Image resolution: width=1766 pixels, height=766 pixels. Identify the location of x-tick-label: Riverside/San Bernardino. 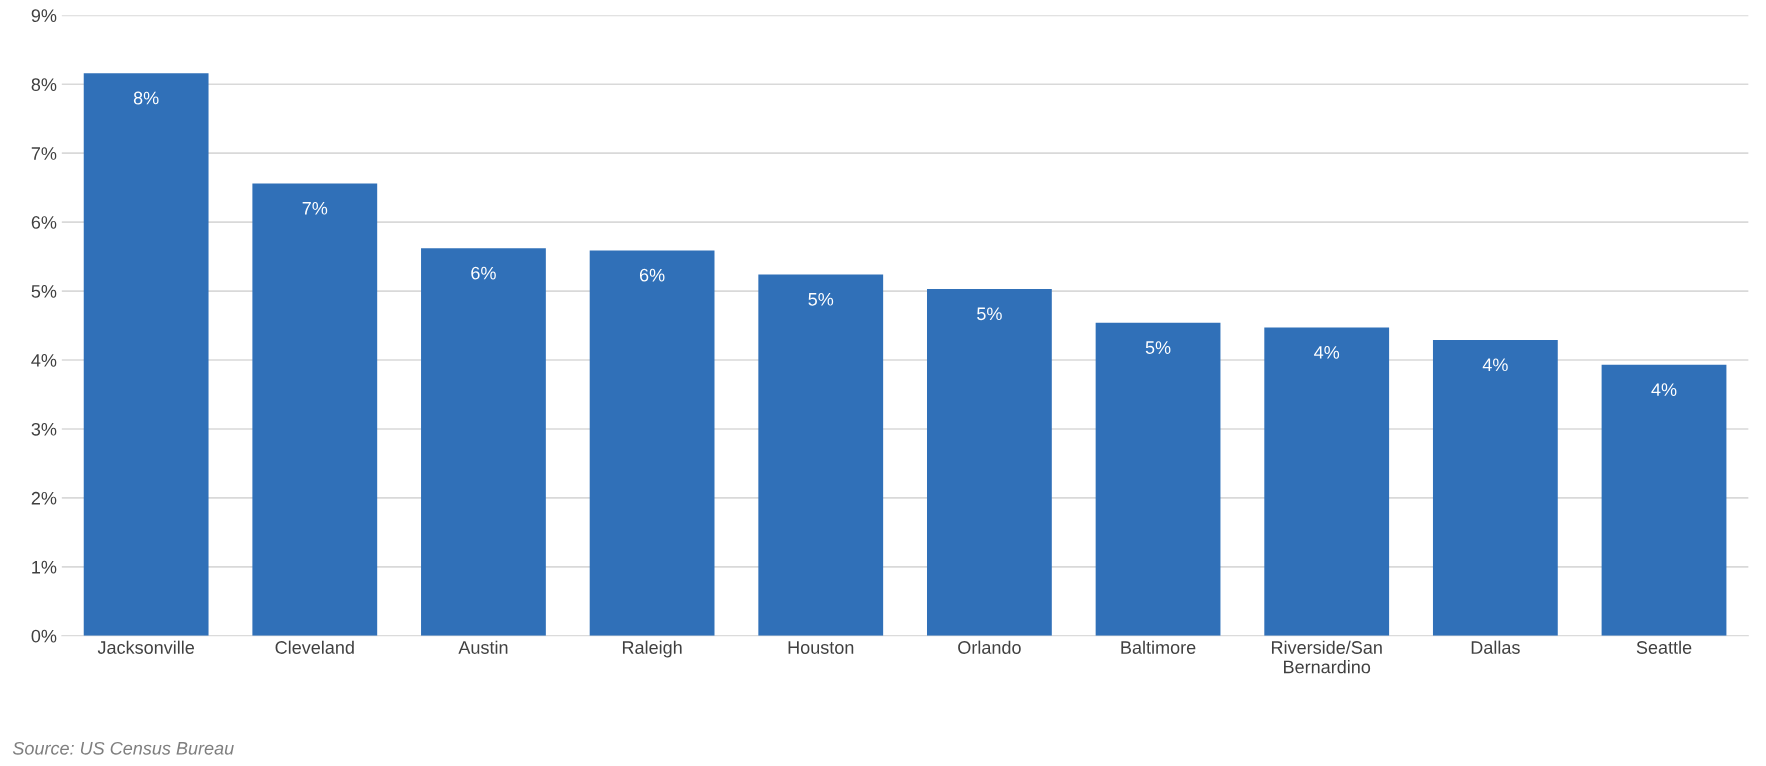
(1326, 657).